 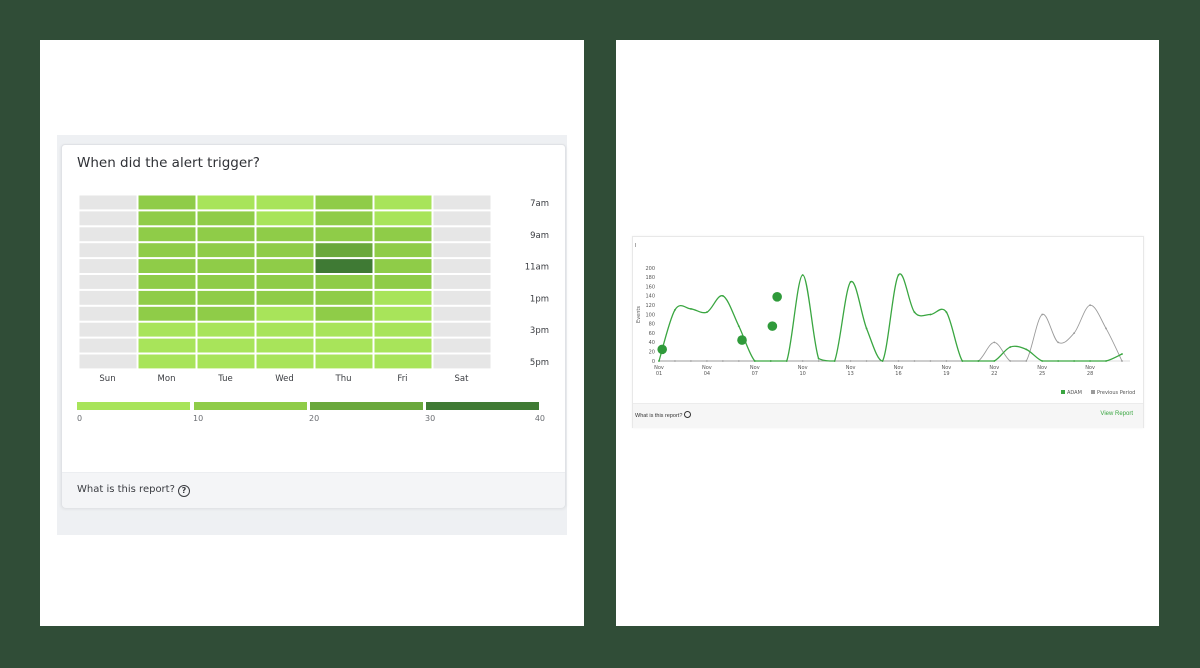 What do you see at coordinates (539, 299) in the screenshot?
I see `hour-label: 1pm` at bounding box center [539, 299].